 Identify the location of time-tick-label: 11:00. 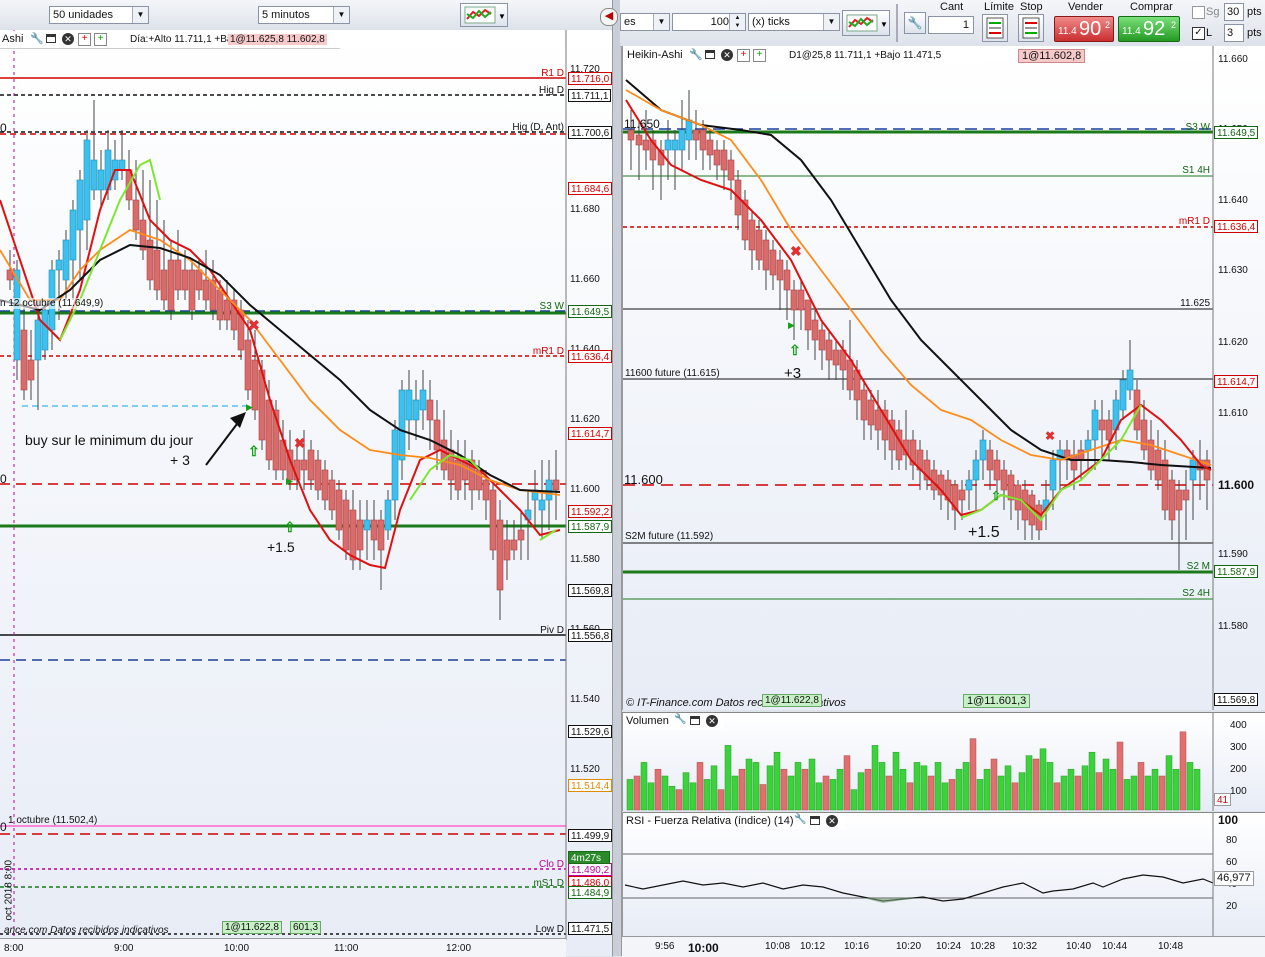
(346, 948).